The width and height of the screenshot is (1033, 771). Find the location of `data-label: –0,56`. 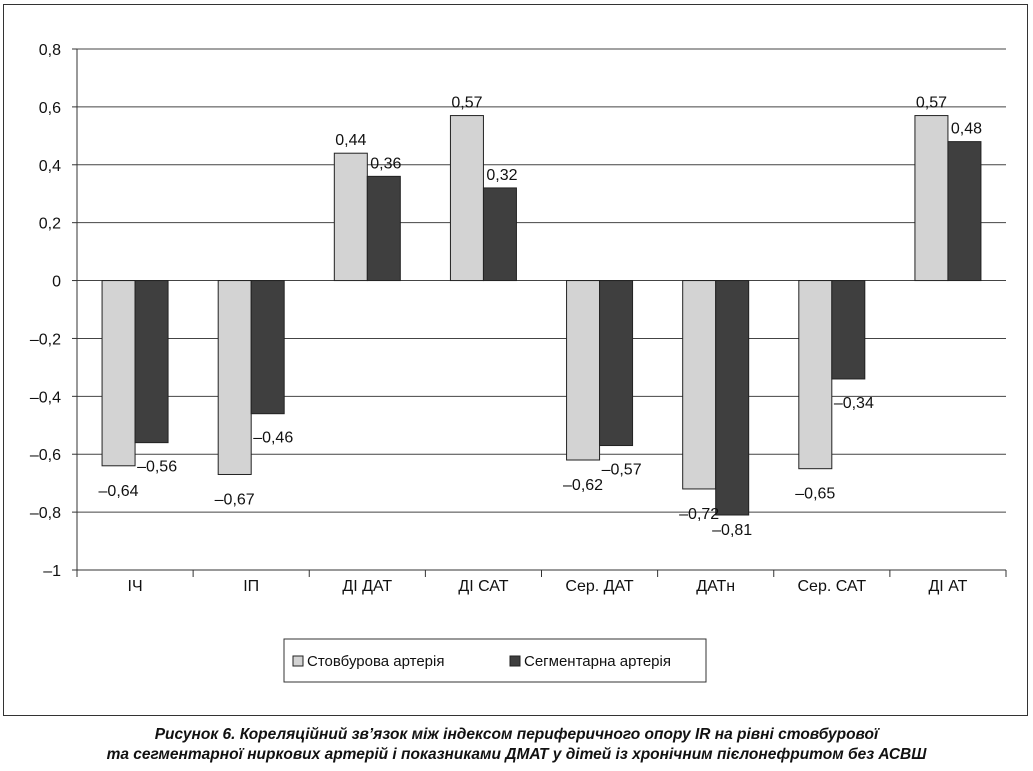

data-label: –0,56 is located at coordinates (157, 467).